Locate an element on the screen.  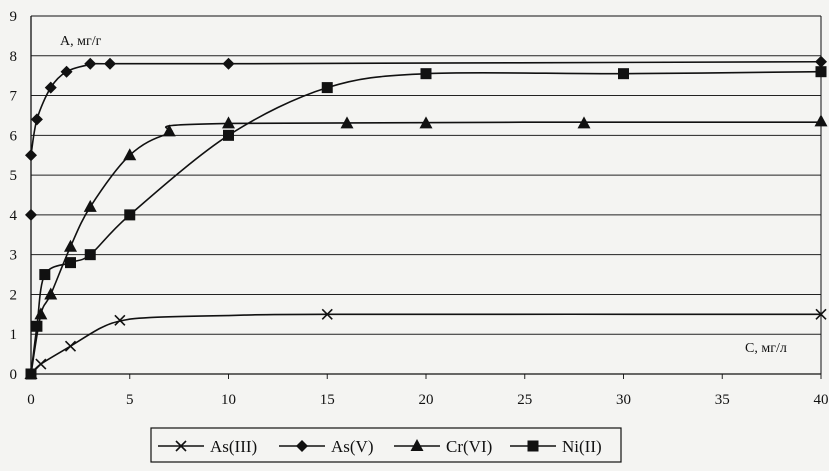
x-tick-label: 40 is located at coordinates (821, 400).